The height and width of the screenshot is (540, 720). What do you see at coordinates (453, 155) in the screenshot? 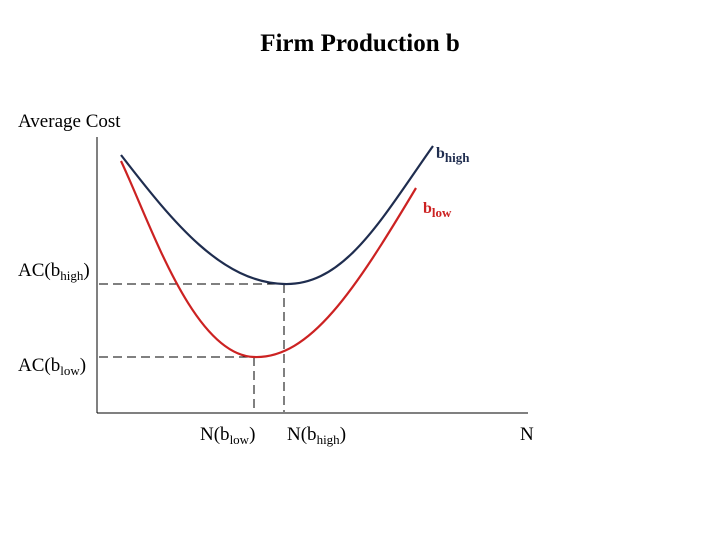
I see `label-b-high: bhigh` at bounding box center [453, 155].